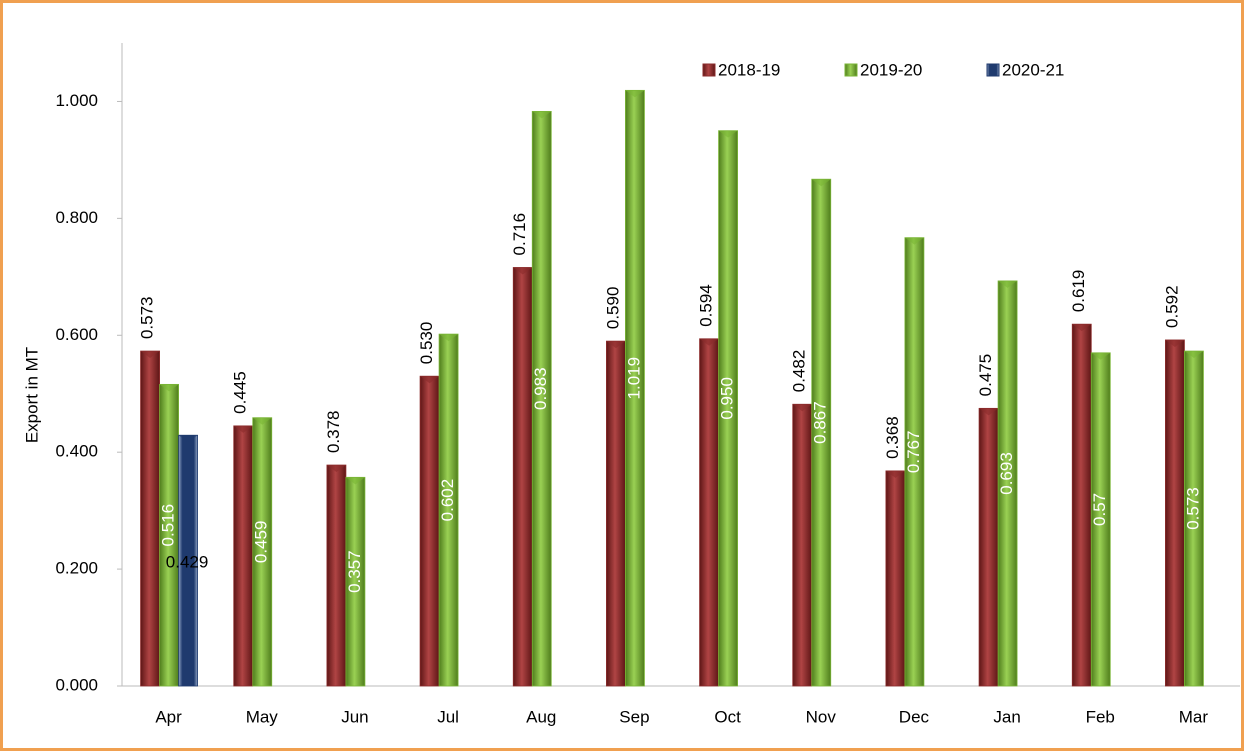 The height and width of the screenshot is (751, 1244). I want to click on y-tick-label: 0.800, so click(76, 217).